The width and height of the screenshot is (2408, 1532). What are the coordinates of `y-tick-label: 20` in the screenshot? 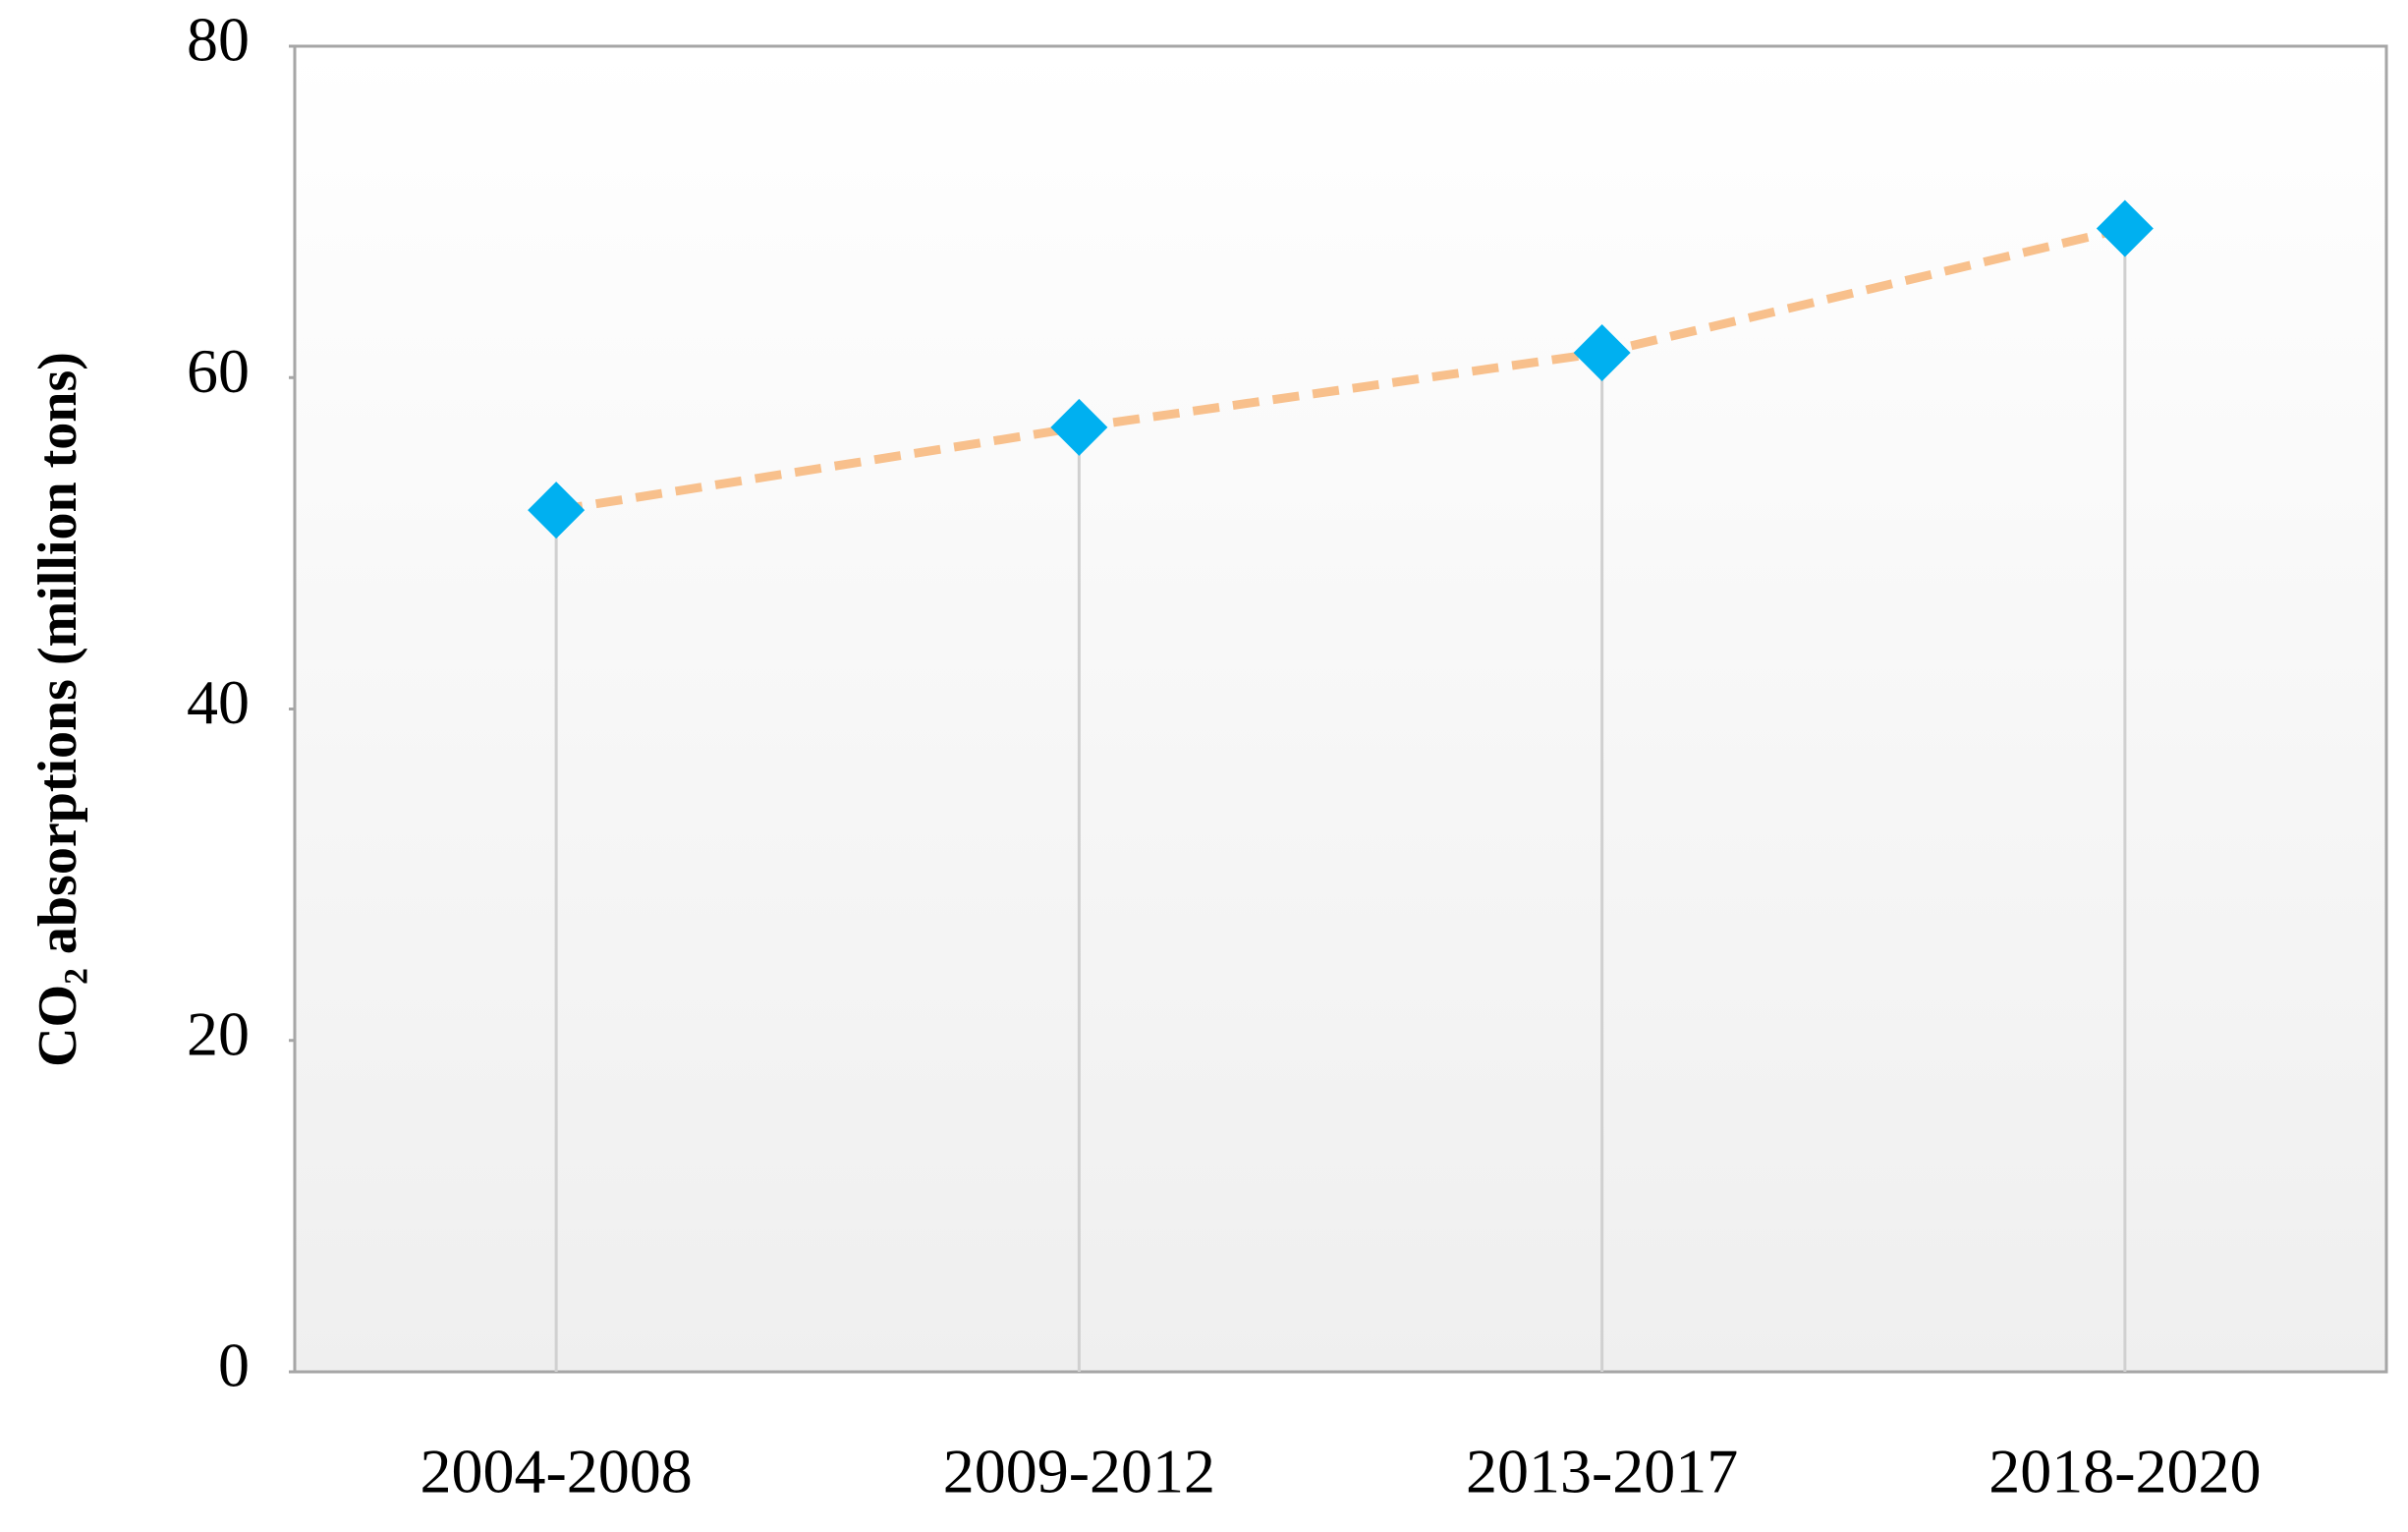 It's located at (218, 1033).